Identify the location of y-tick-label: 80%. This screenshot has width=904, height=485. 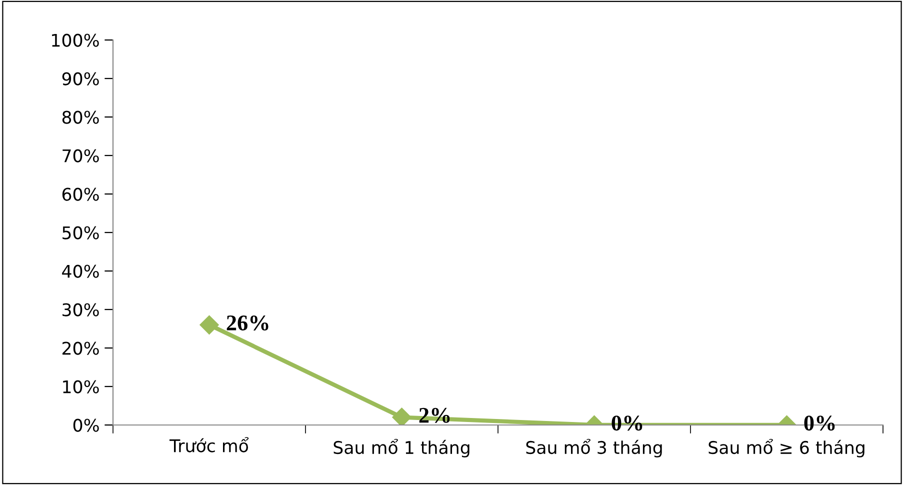
(80, 117).